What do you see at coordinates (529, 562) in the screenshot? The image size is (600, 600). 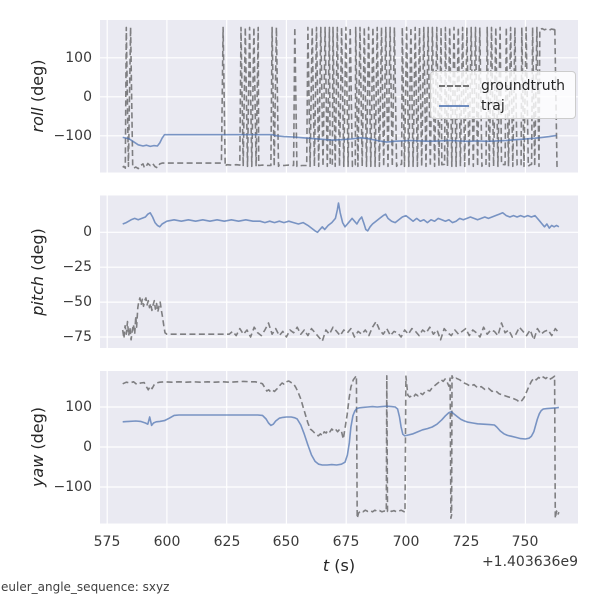 I see `axis-offset-text: +1.403636e9` at bounding box center [529, 562].